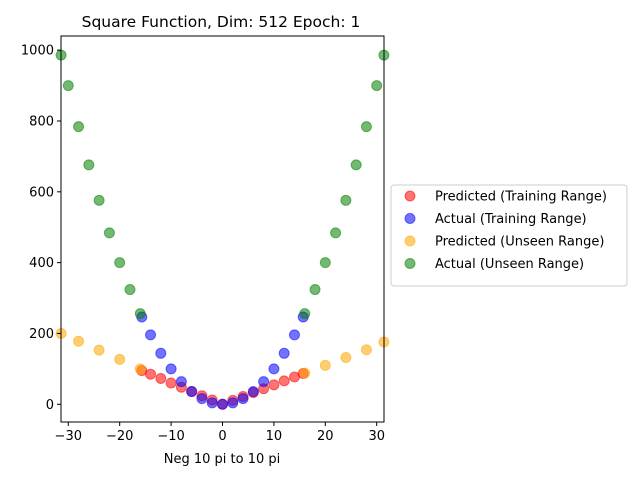 This screenshot has height=480, width=640. What do you see at coordinates (37, 51) in the screenshot?
I see `y-tick-label: 1000` at bounding box center [37, 51].